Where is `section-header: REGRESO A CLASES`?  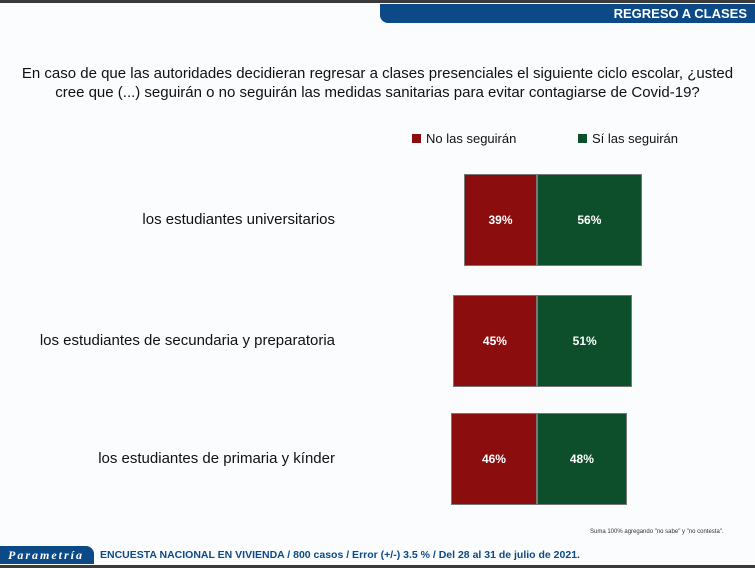 section-header: REGRESO A CLASES is located at coordinates (567, 13).